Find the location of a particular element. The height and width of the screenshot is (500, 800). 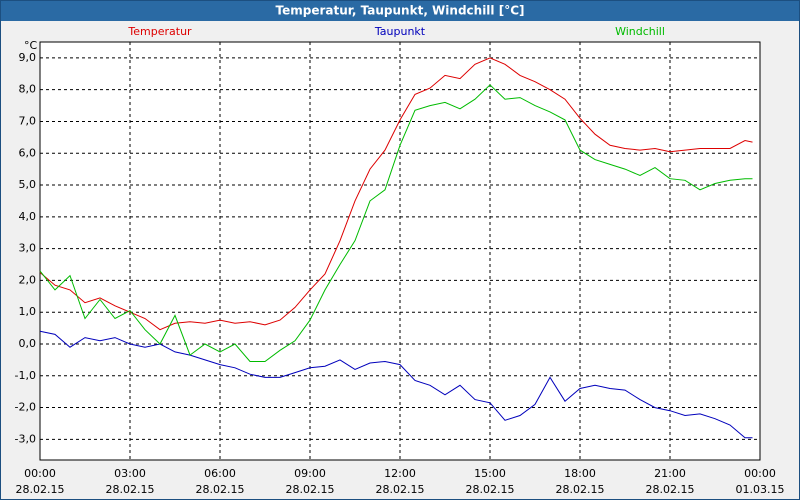

y-tick-label: -3,0 is located at coordinates (25, 438).